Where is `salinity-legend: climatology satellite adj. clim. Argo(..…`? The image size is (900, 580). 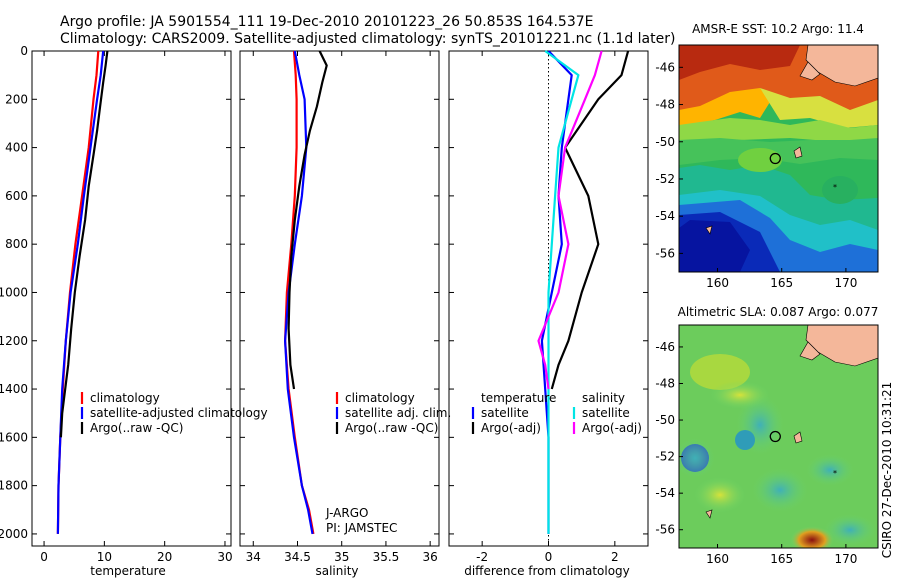 salinity-legend: climatology satellite adj. clim. Argo(..… is located at coordinates (393, 413).